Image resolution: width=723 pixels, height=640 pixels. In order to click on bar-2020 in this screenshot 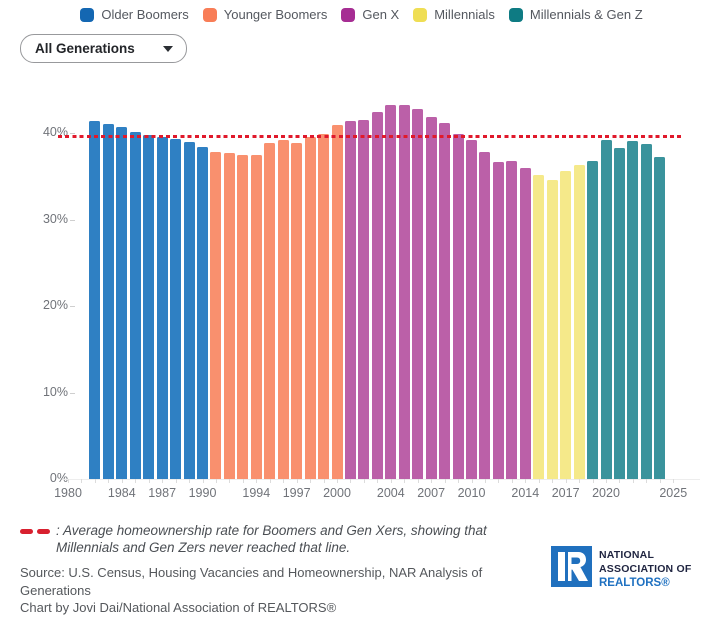, I will do `click(606, 309)`.